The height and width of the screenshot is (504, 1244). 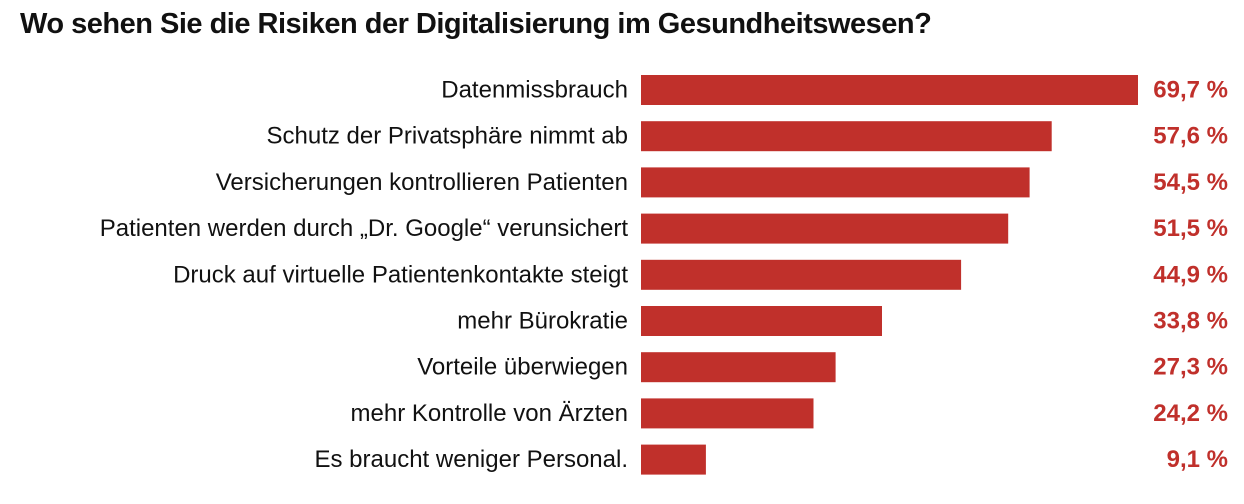 I want to click on category-label: Schutz der Privatsphäre nimmt ab, so click(x=448, y=136).